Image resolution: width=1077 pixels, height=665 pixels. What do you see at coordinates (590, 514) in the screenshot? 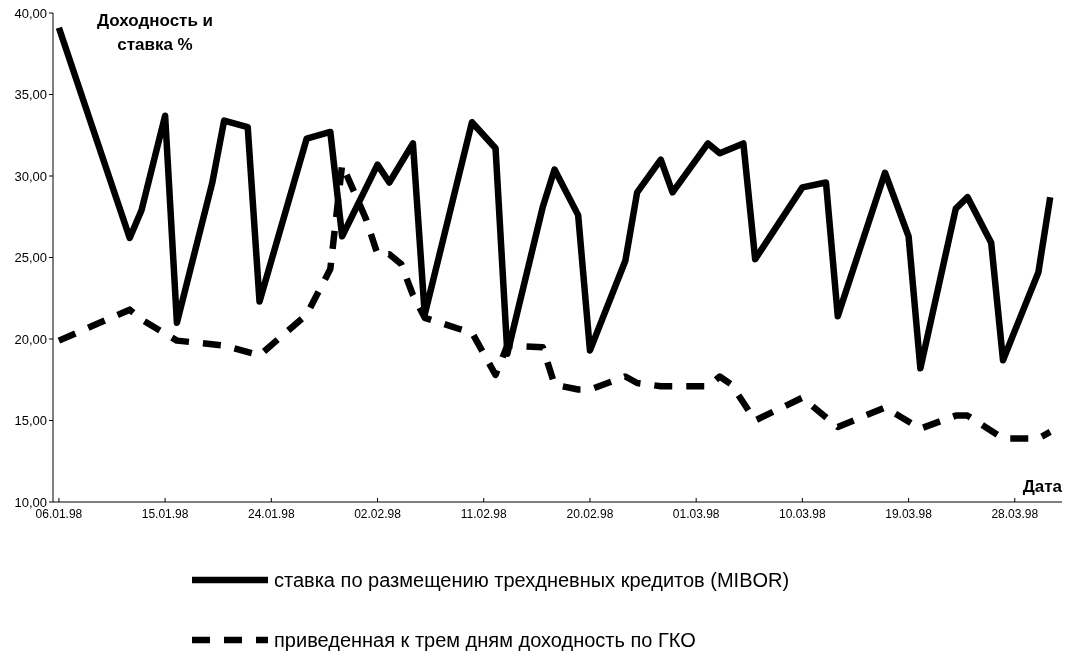
I see `x-tick-label: 20.02.98` at bounding box center [590, 514].